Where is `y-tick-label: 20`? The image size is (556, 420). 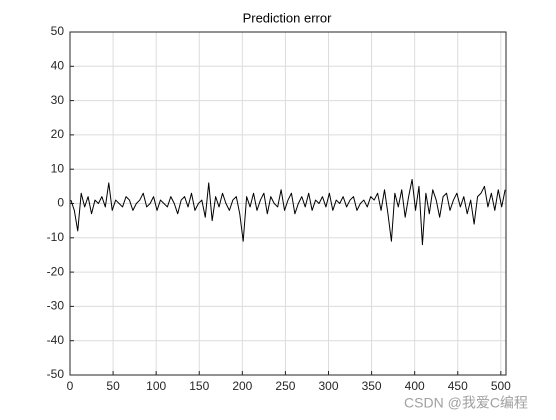
y-tick-label: 20 is located at coordinates (58, 134).